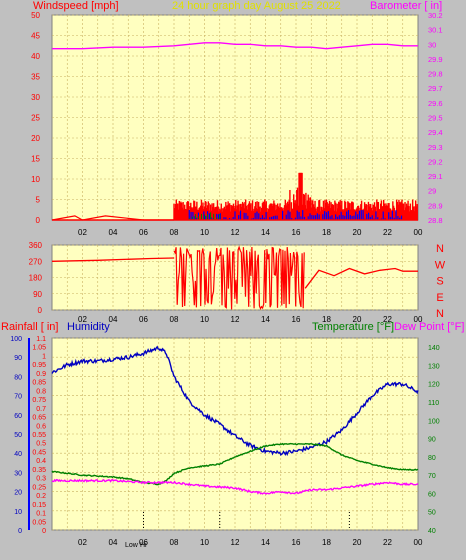 The height and width of the screenshot is (560, 466). What do you see at coordinates (40, 310) in the screenshot?
I see `direction-tick-label: 0` at bounding box center [40, 310].